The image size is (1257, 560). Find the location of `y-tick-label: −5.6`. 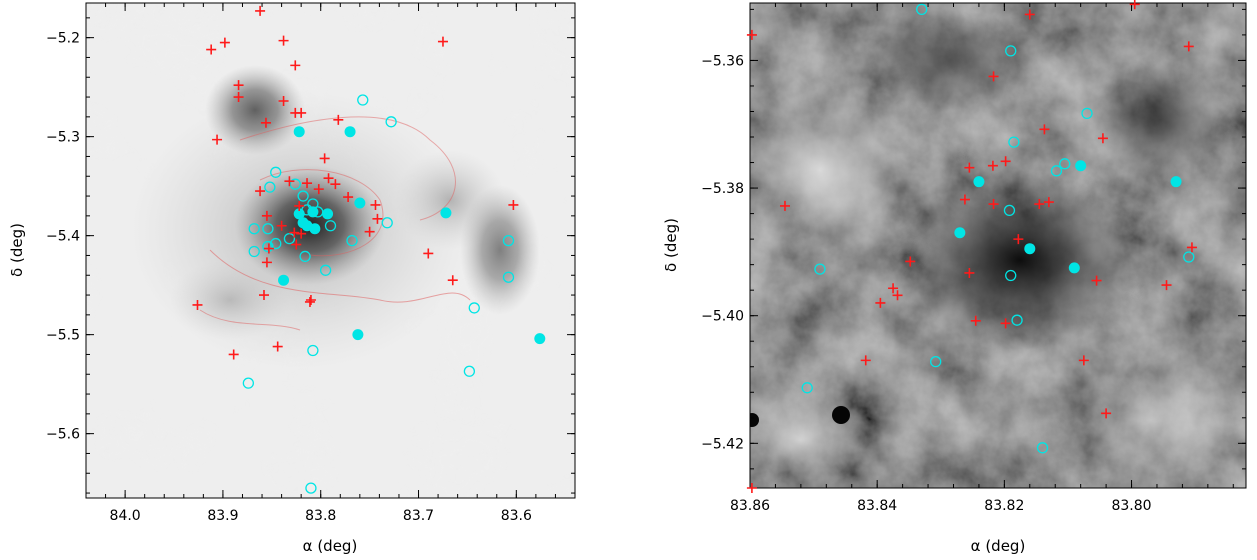

y-tick-label: −5.6 is located at coordinates (63, 435).